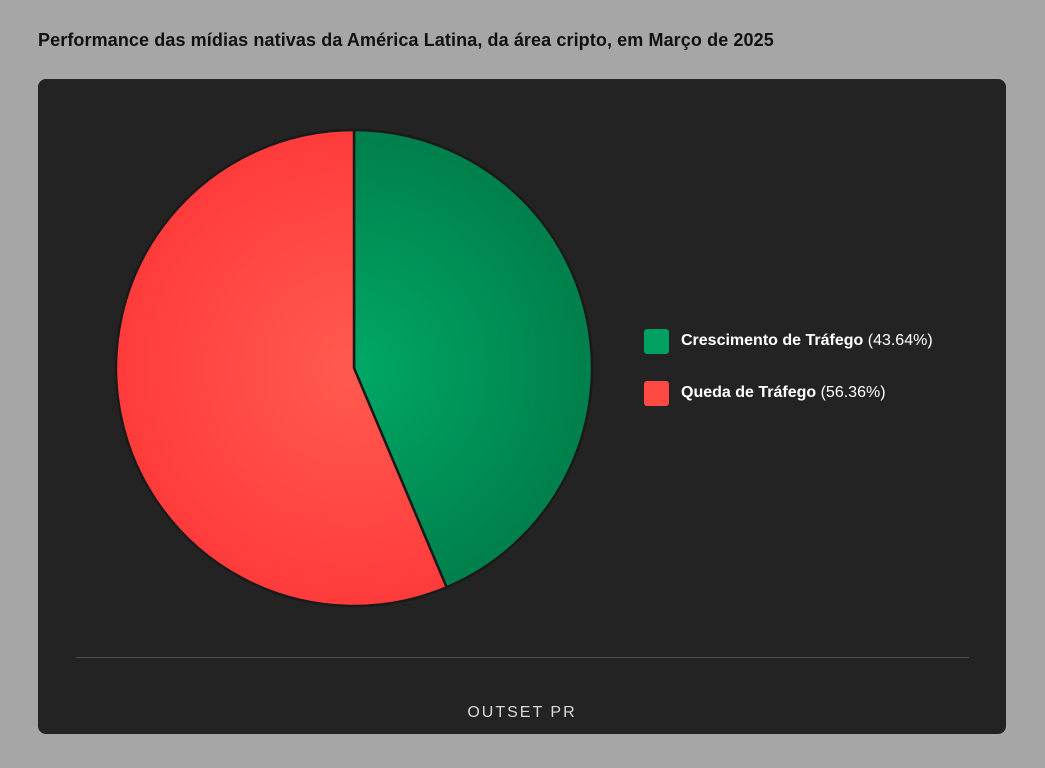  I want to click on legend-text-queda: Queda de Tráfego, so click(749, 392).